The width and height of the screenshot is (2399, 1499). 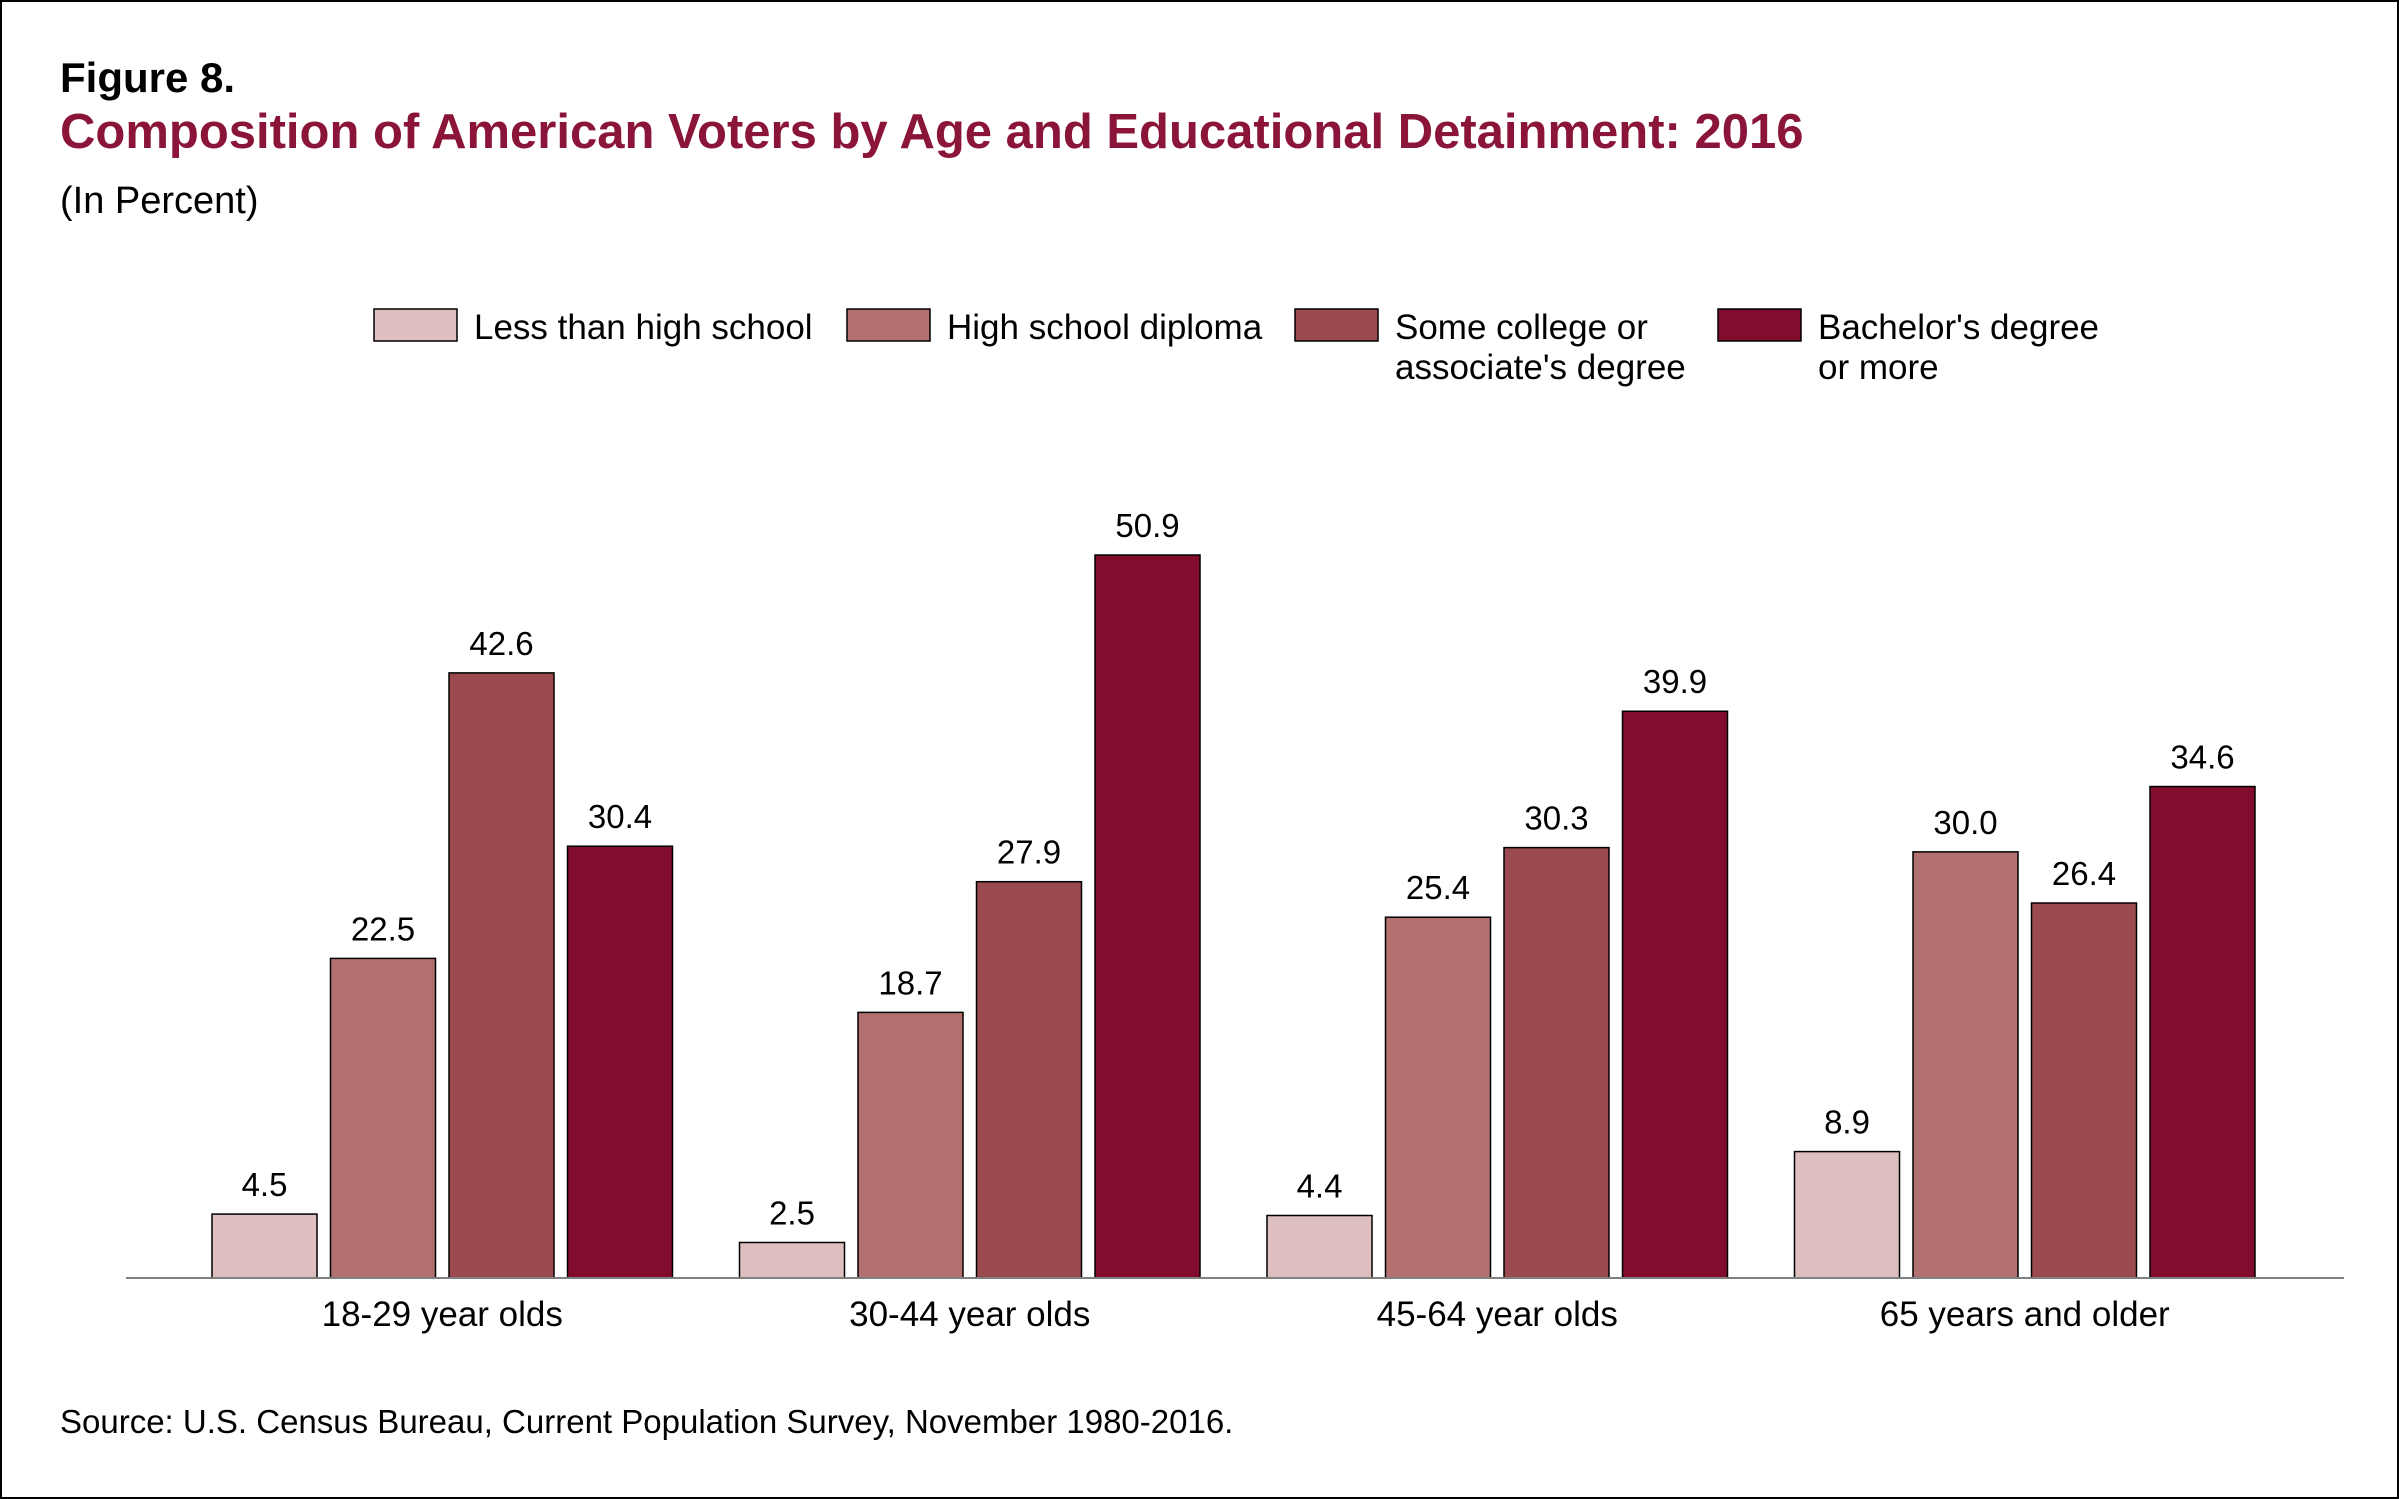 I want to click on bar-value-label: 30.3, so click(x=1556, y=818).